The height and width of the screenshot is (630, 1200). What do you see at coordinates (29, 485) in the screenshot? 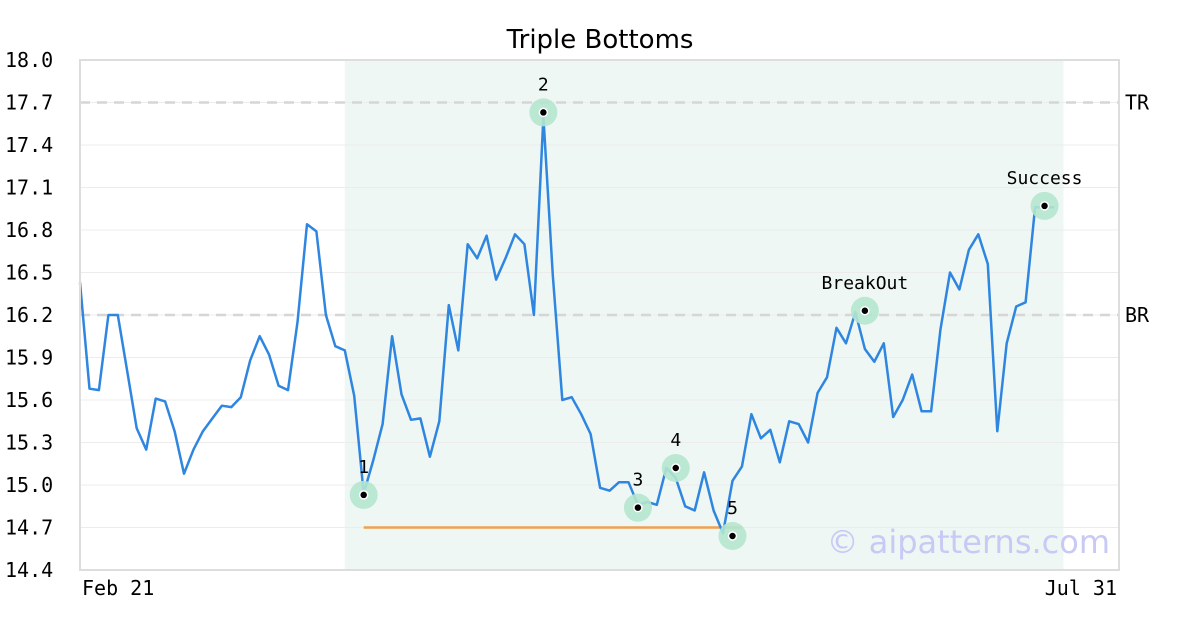
I see `y-tick-label: 15.0` at bounding box center [29, 485].